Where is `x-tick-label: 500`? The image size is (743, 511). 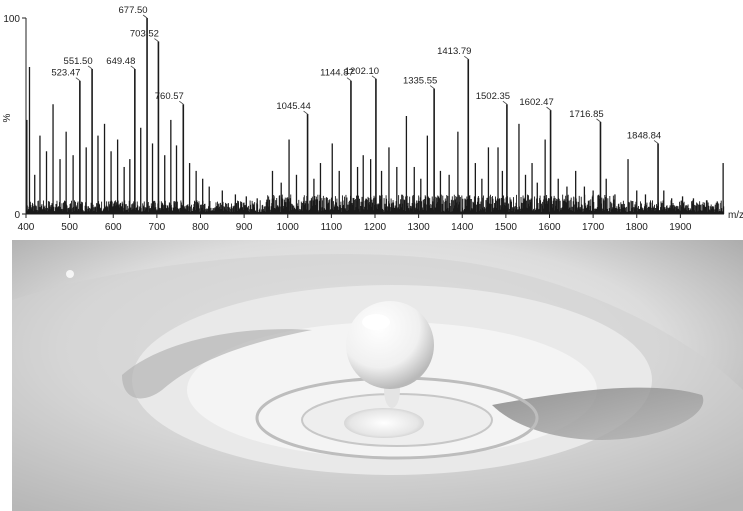 x-tick-label: 500 is located at coordinates (69, 227).